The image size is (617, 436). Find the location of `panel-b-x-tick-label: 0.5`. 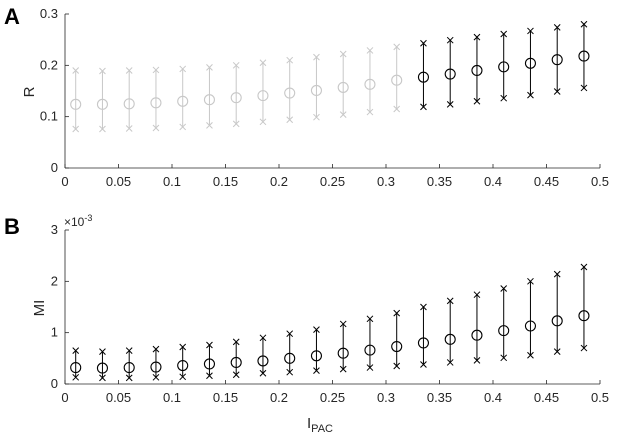

panel-b-x-tick-label: 0.5 is located at coordinates (600, 397).